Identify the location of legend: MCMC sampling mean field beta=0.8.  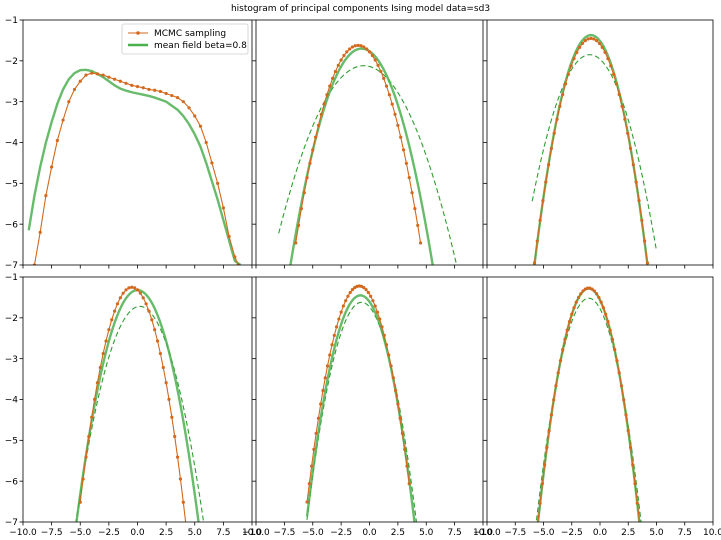
(185, 39).